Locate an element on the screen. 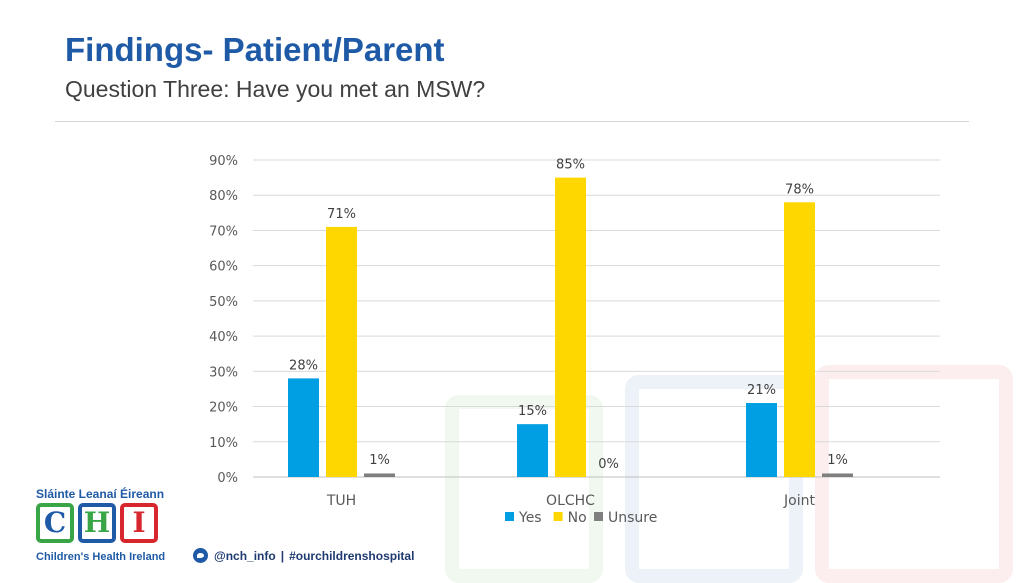 Image resolution: width=1024 pixels, height=583 pixels. logo-block-h: H is located at coordinates (97, 523).